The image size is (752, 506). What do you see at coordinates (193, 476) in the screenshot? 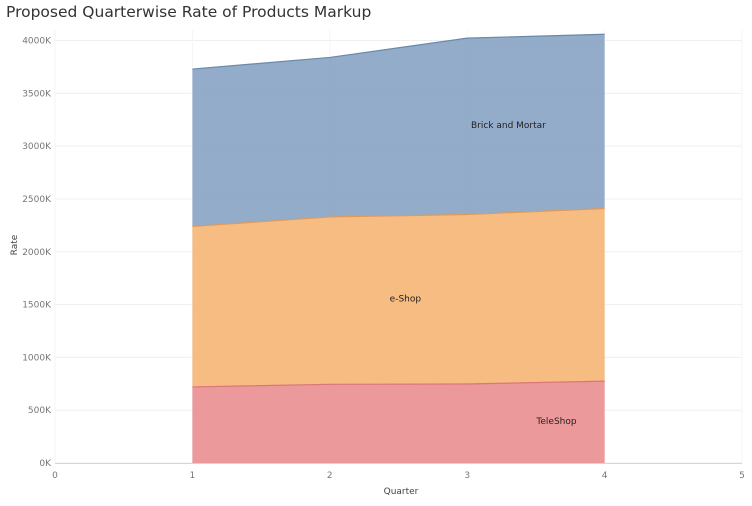
I see `x-tick-label: 1` at bounding box center [193, 476].